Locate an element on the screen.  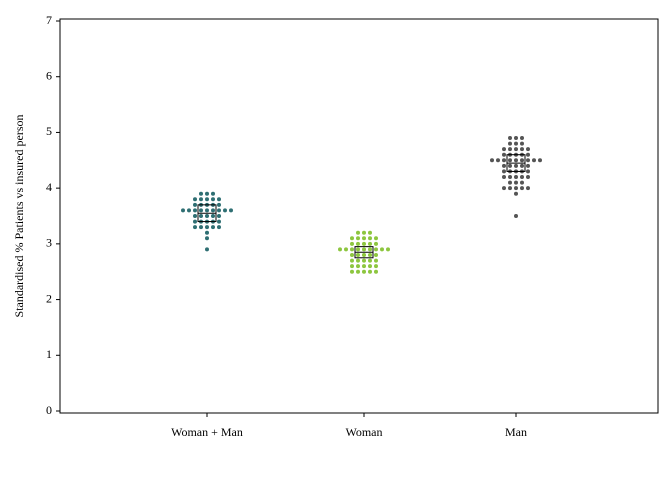
y-tick-label: 2 is located at coordinates (49, 298).